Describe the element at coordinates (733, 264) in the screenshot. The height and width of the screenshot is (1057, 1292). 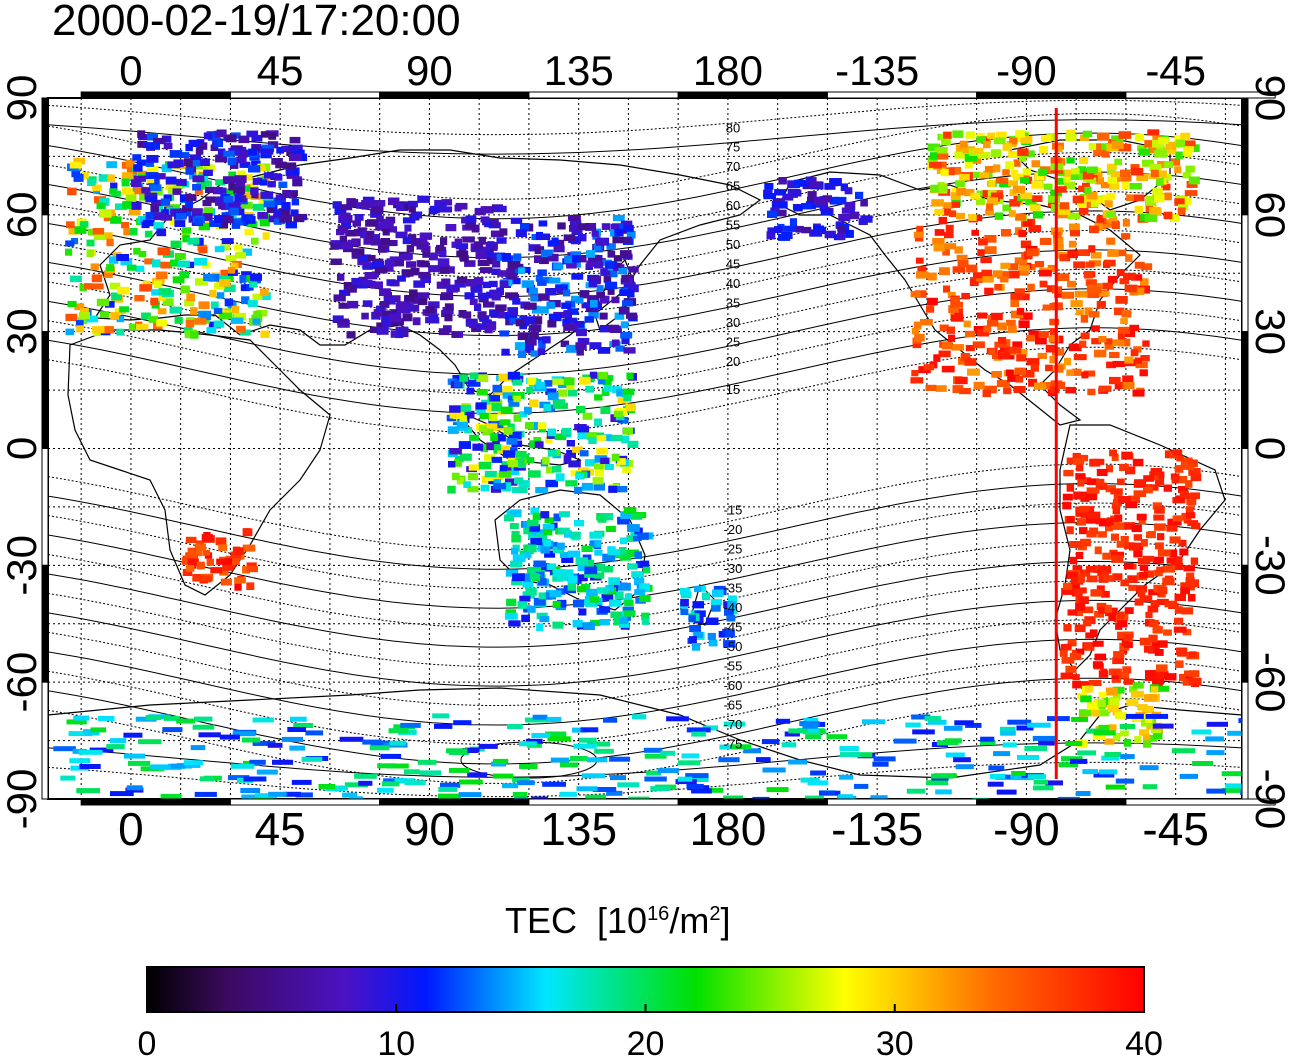
I see `contour-label: 45` at that location.